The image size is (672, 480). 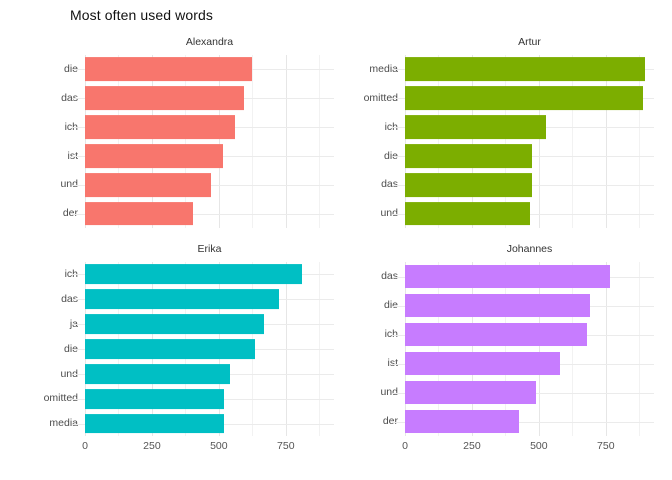 I want to click on y-axis-labels: media omitted ich die das und, so click(x=374, y=141).